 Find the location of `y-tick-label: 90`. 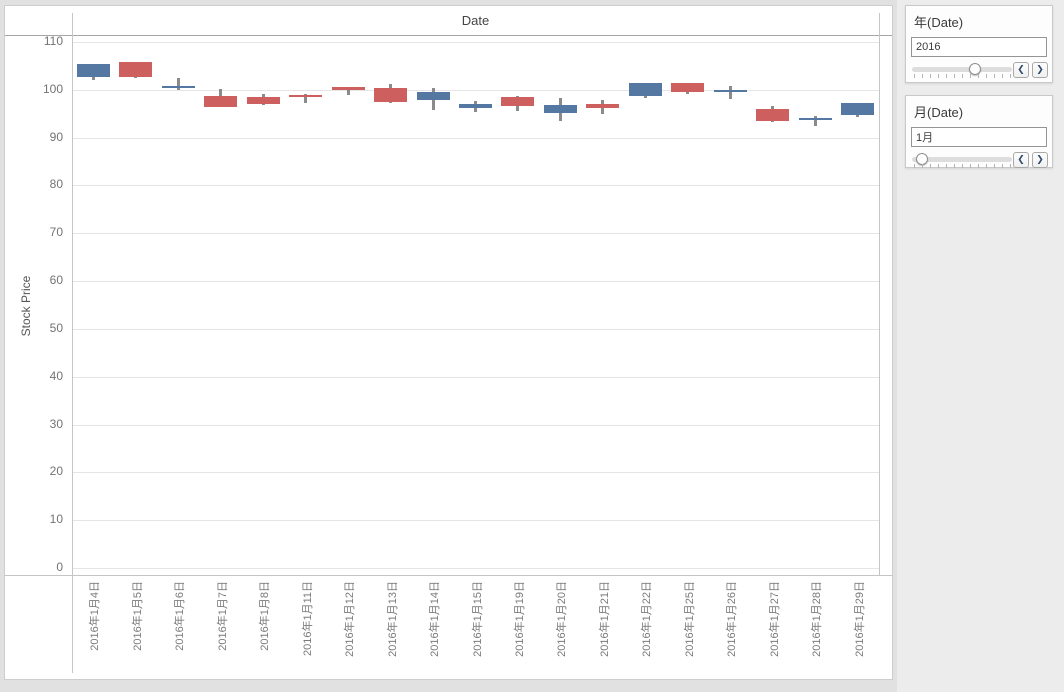

y-tick-label: 90 is located at coordinates (56, 136).